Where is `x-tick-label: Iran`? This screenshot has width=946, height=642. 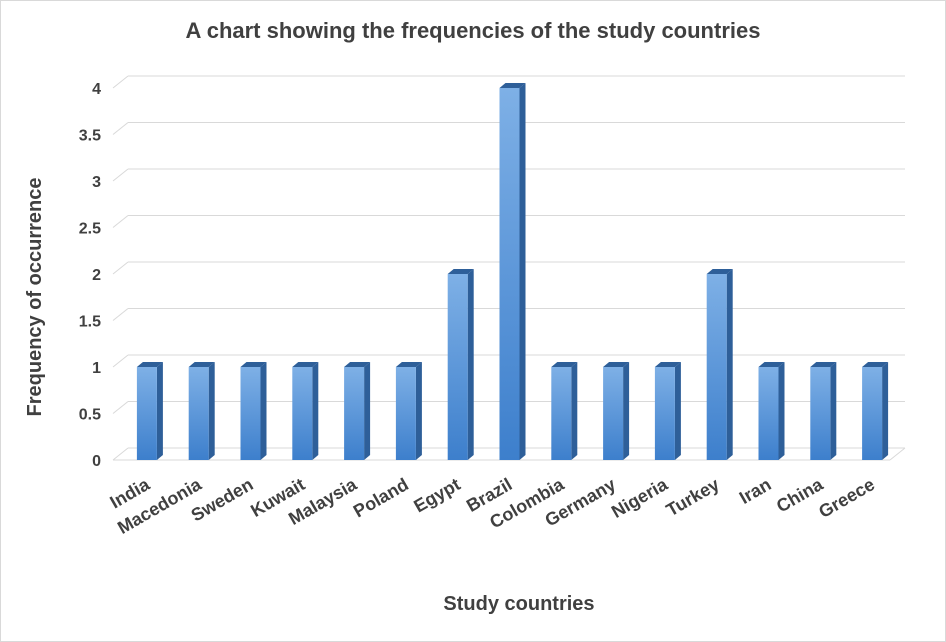 x-tick-label: Iran is located at coordinates (755, 491).